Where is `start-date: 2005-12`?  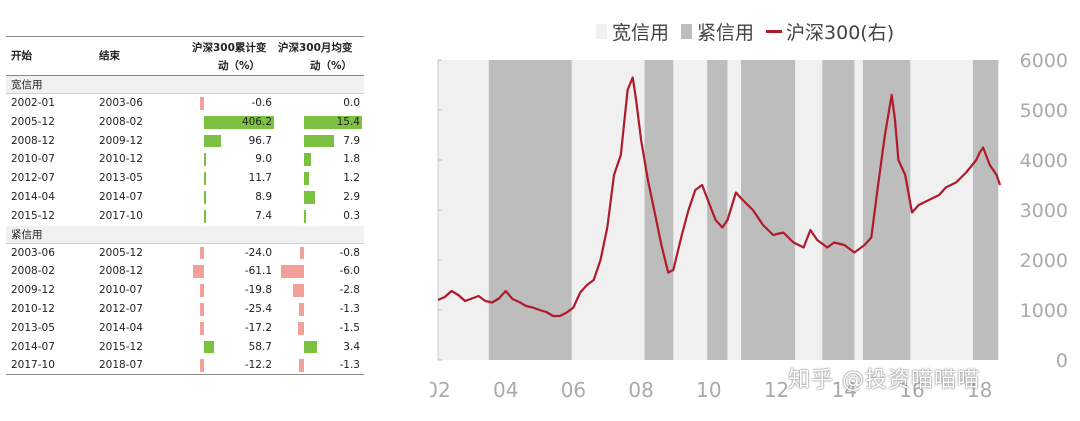
start-date: 2005-12 is located at coordinates (33, 121).